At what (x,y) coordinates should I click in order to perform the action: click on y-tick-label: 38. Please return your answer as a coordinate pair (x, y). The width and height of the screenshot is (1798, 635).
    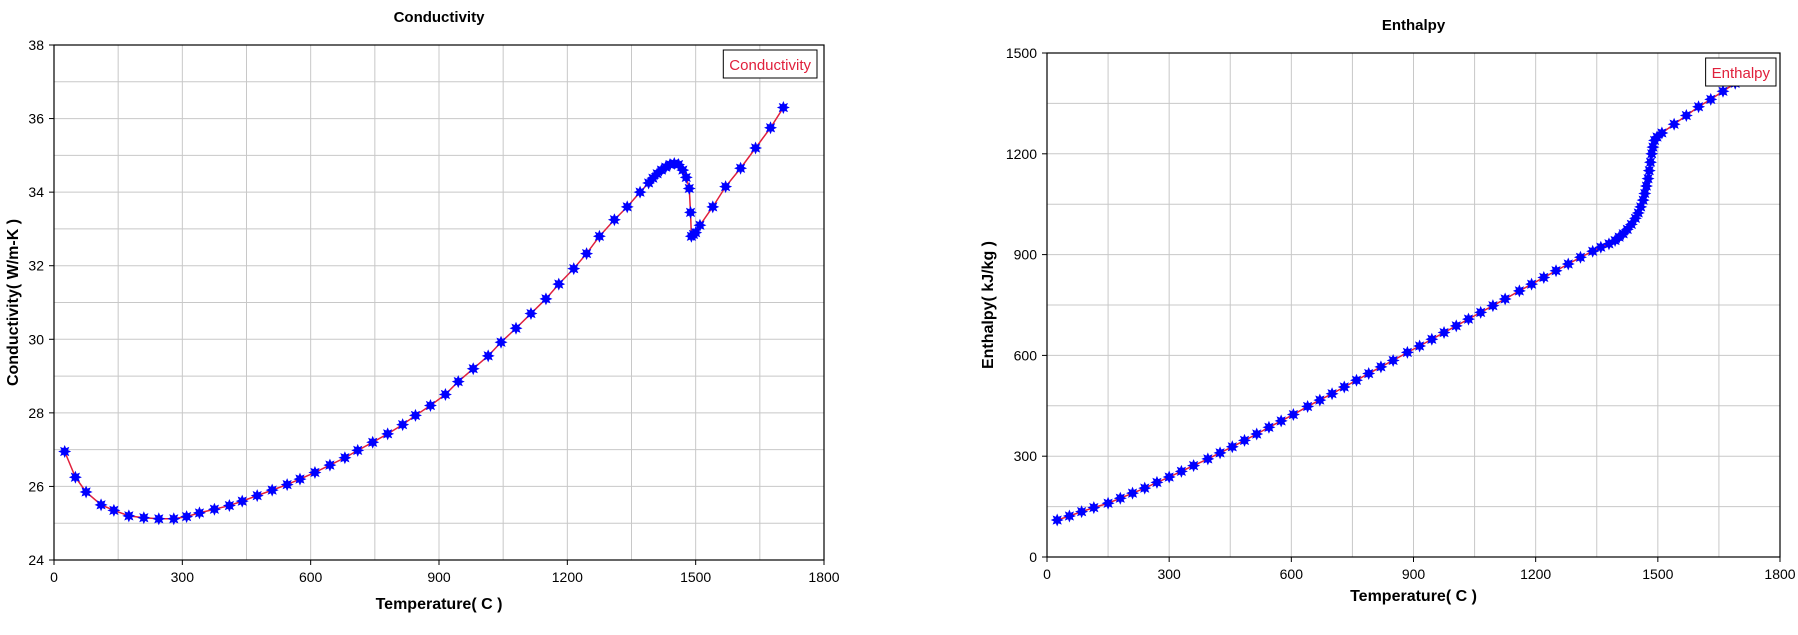
    Looking at the image, I should click on (36, 45).